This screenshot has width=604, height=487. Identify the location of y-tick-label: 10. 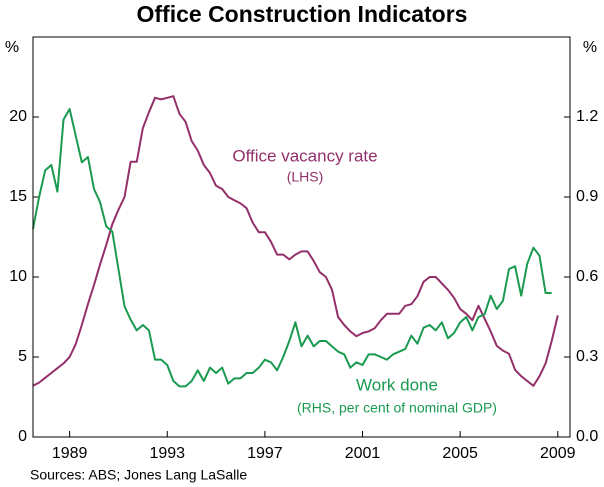
(18, 276).